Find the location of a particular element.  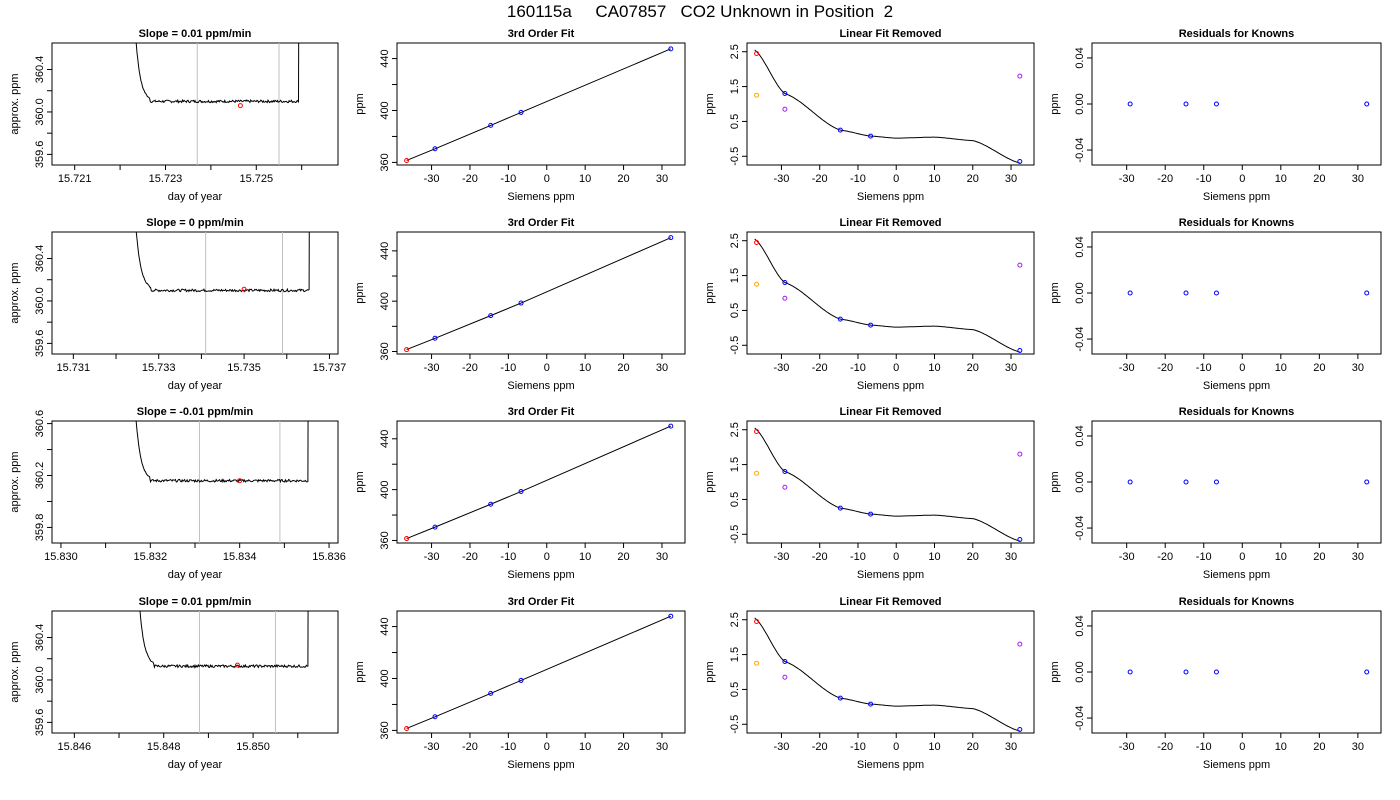

y-tick-label: 360.6 is located at coordinates (40, 424).